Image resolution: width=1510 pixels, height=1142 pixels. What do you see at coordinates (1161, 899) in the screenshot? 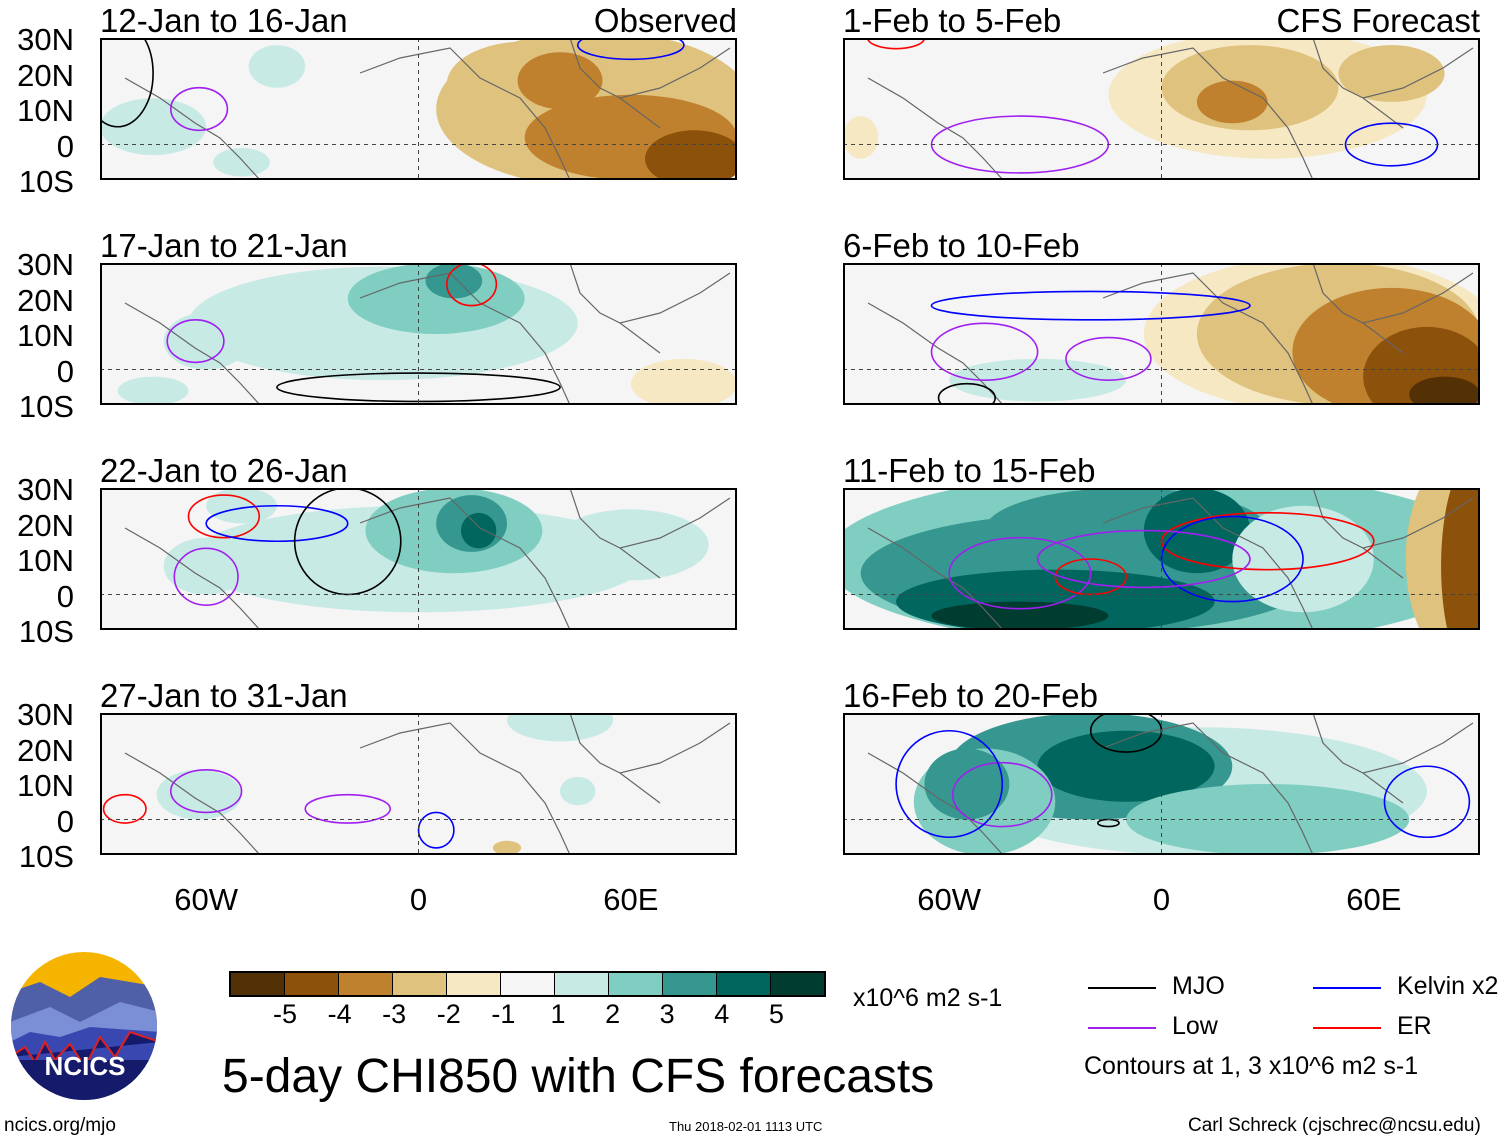
I see `lon-label: 0` at bounding box center [1161, 899].